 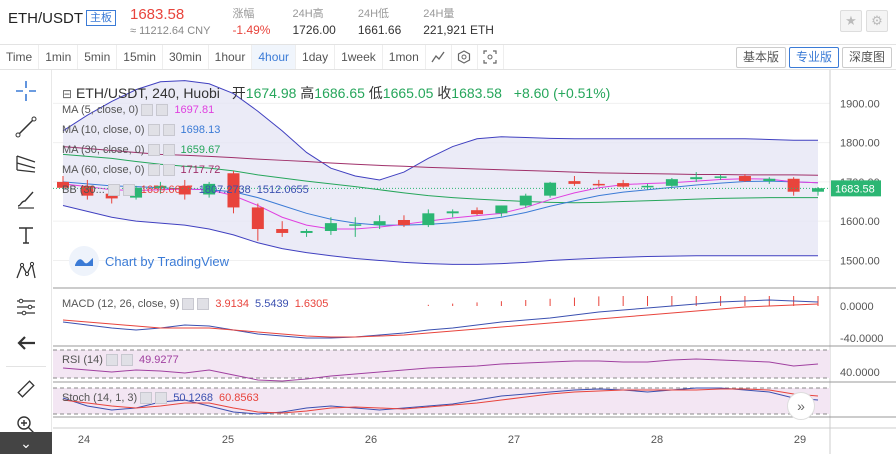 I want to click on fork-tool-icon, so click(x=26, y=163).